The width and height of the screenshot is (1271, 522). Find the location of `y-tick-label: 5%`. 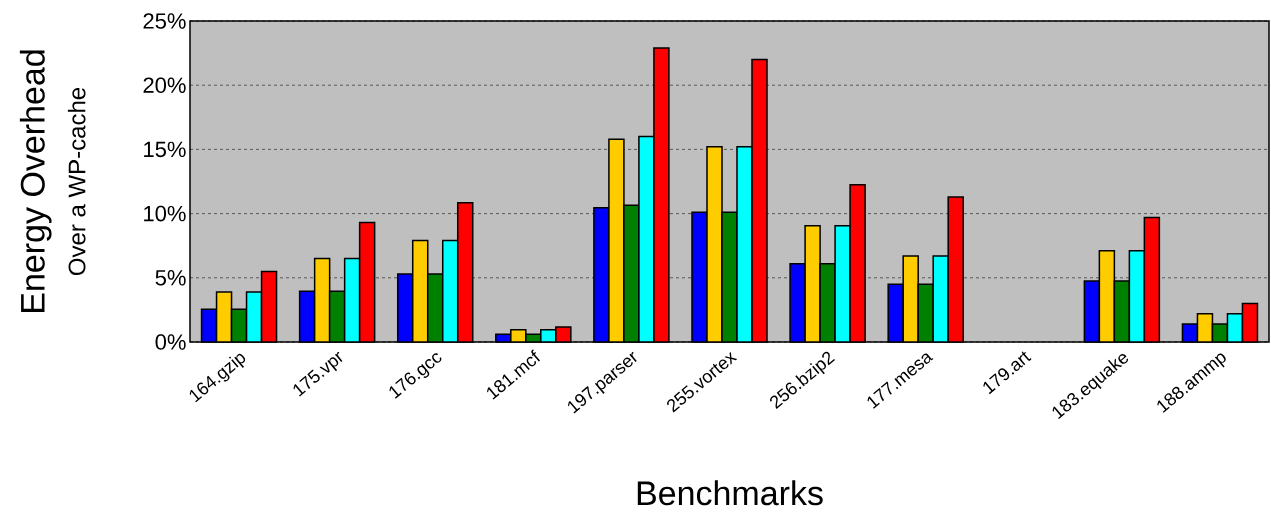

y-tick-label: 5% is located at coordinates (170, 278).